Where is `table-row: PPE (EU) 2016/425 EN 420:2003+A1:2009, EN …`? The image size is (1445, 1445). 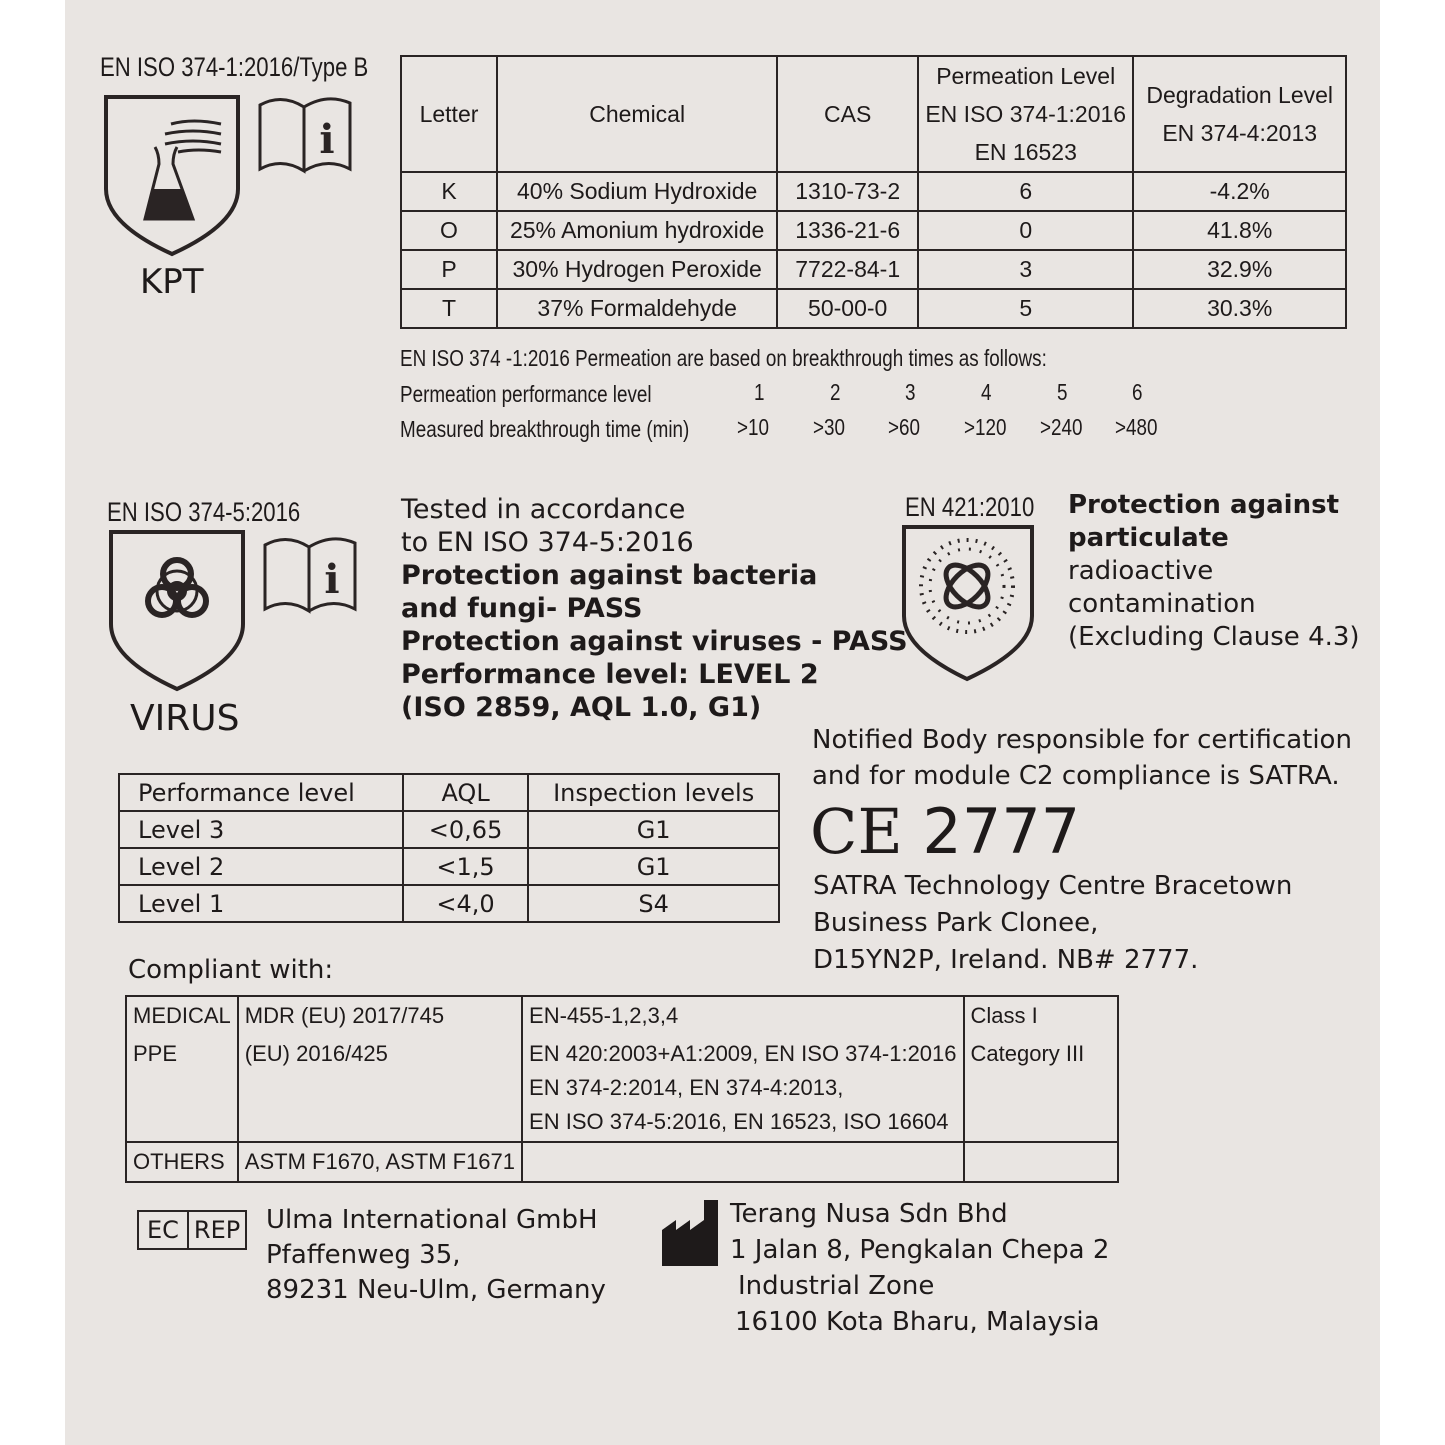
table-row: PPE (EU) 2016/425 EN 420:2003+A1:2009, EN … is located at coordinates (622, 1089).